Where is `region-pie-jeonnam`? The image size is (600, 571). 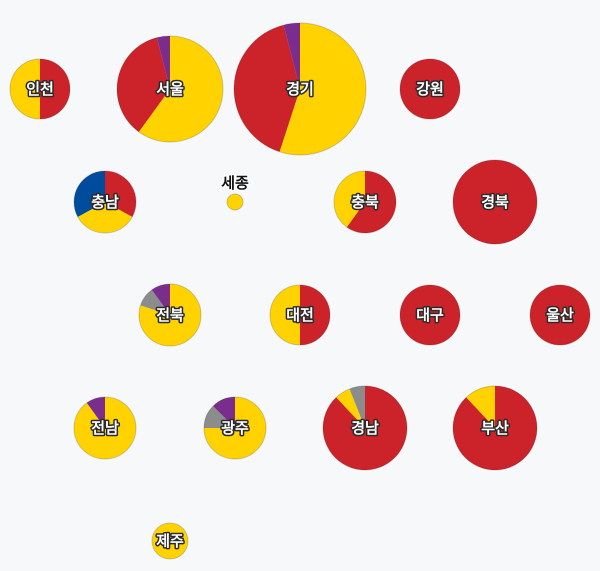
region-pie-jeonnam is located at coordinates (105, 428).